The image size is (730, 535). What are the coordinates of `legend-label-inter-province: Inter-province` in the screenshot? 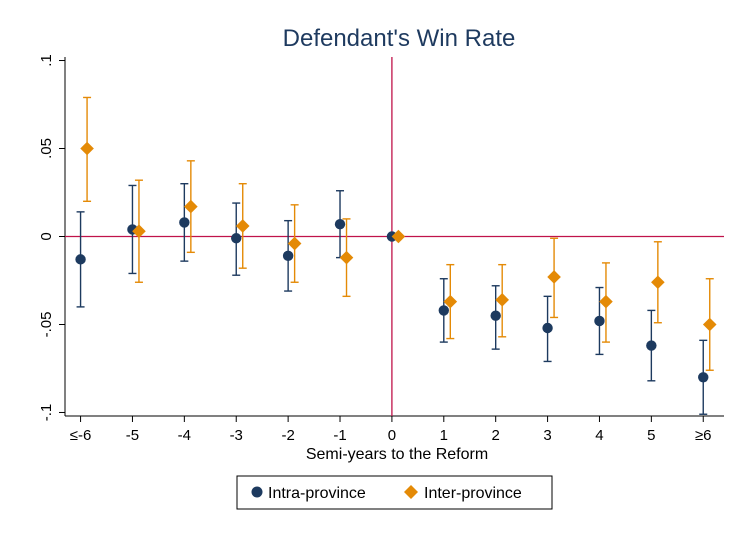 It's located at (473, 493).